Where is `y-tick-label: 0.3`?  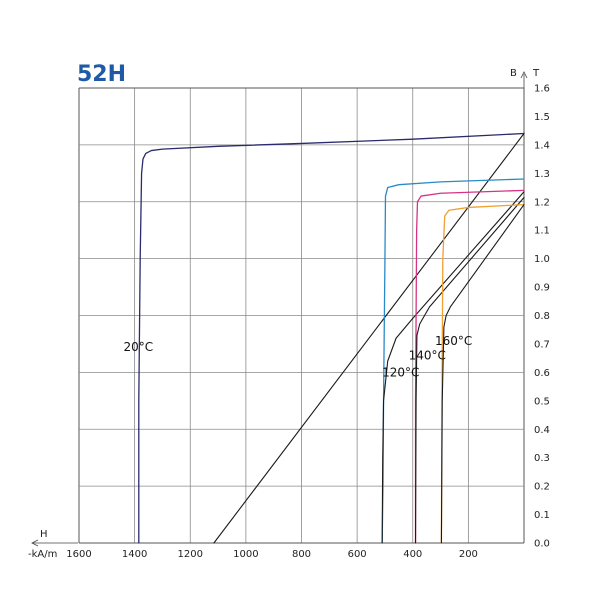
y-tick-label: 0.3 is located at coordinates (542, 458).